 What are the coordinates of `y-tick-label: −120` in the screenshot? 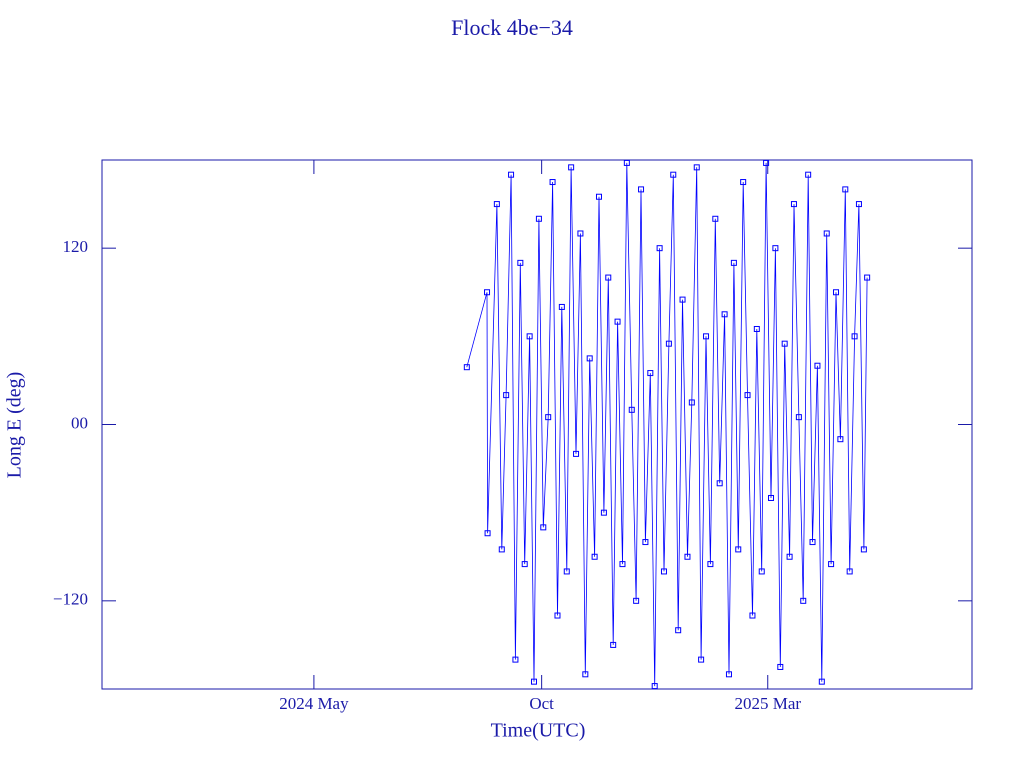 It's located at (70, 599).